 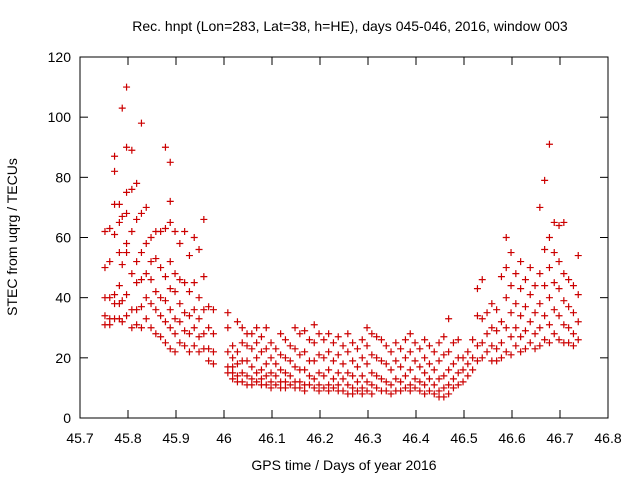 I want to click on x-tick-label: 46.3, so click(x=367, y=438).